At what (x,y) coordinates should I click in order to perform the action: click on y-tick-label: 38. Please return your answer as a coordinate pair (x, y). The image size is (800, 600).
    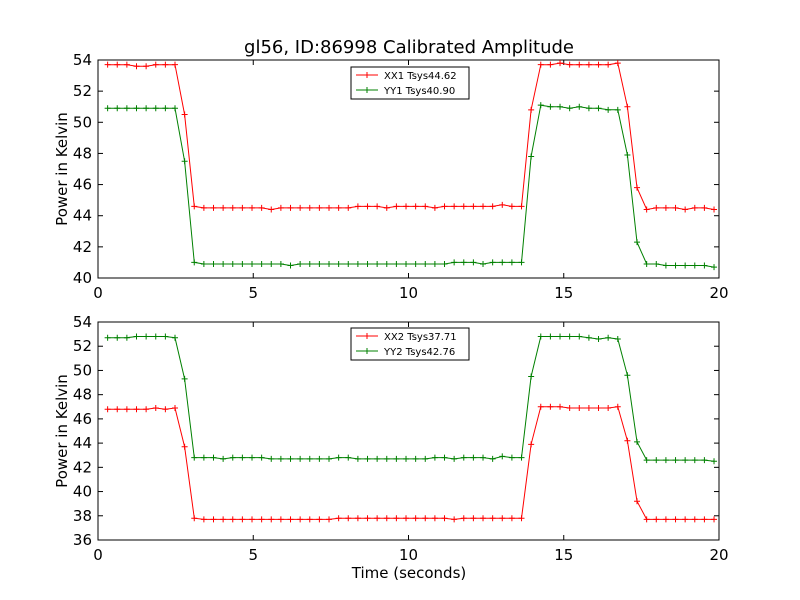
    Looking at the image, I should click on (82, 516).